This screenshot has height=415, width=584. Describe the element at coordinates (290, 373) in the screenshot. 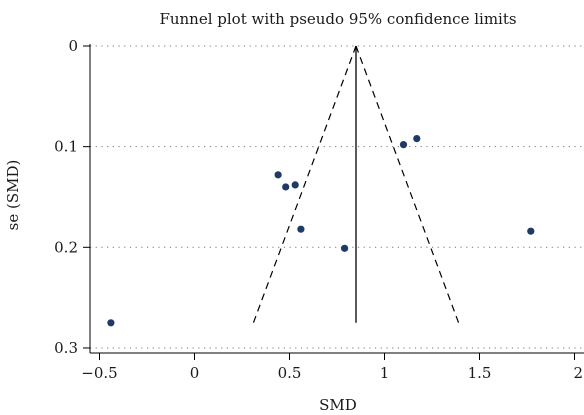

I see `x-tick-label-2: 0.5` at that location.